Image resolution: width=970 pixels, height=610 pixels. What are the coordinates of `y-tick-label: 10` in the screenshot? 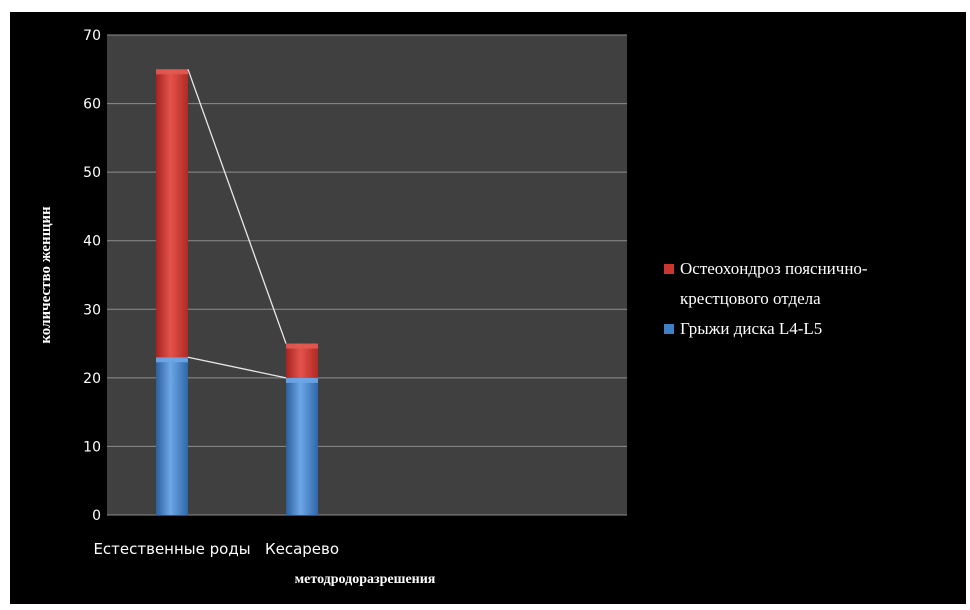 It's located at (92, 447).